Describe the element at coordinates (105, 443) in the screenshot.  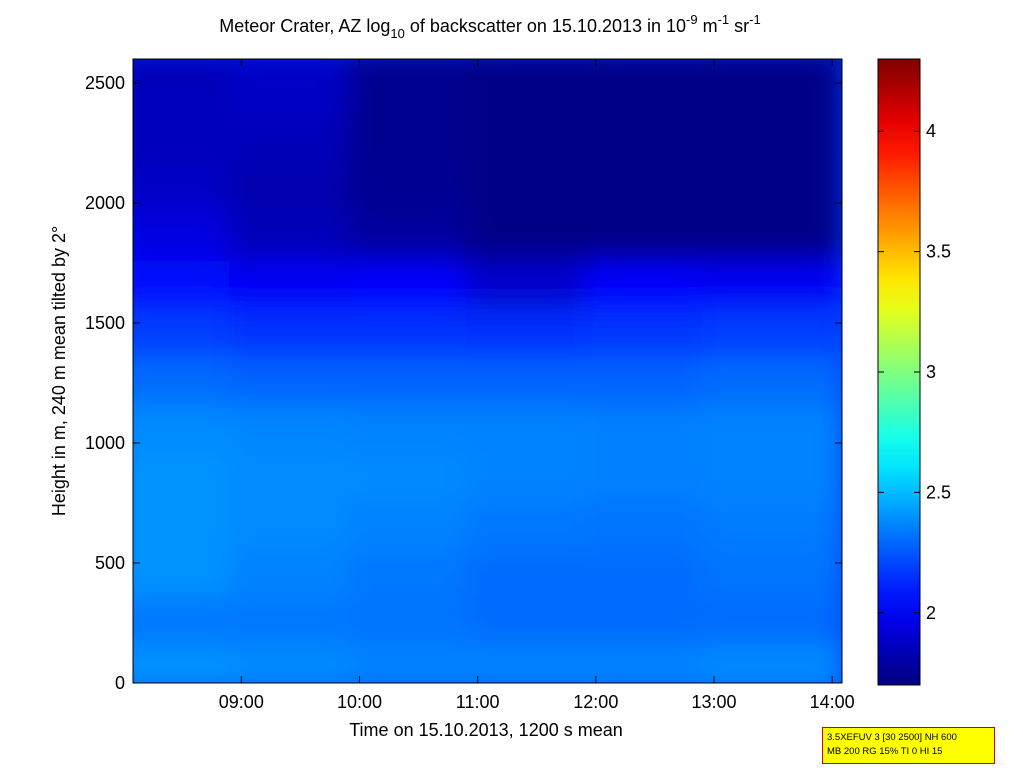
I see `y-tick-label: 1000` at that location.